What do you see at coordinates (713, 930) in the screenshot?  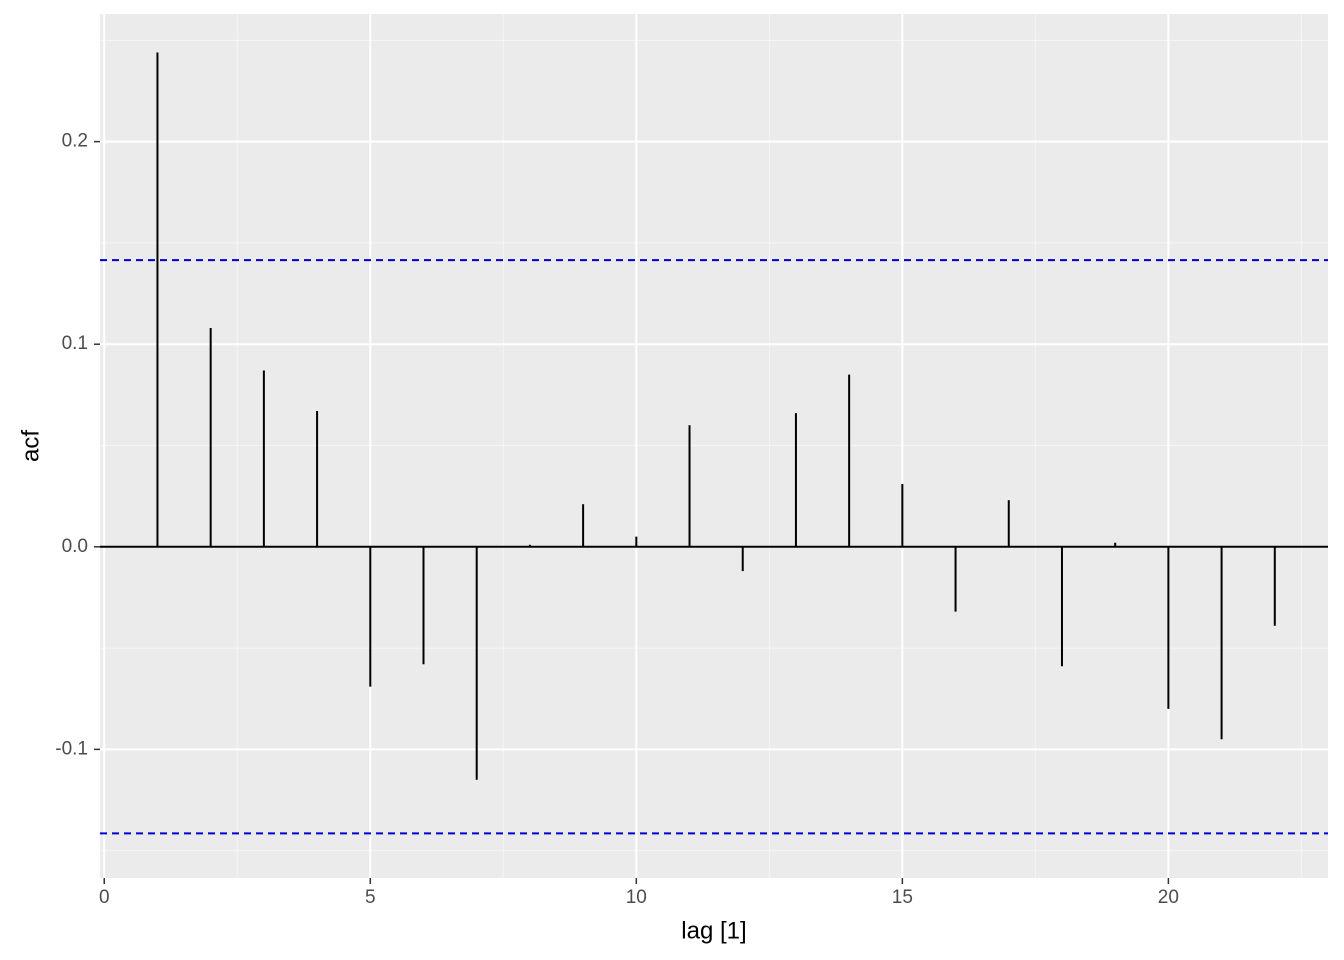 I see `x-axis-title: lag [1]` at bounding box center [713, 930].